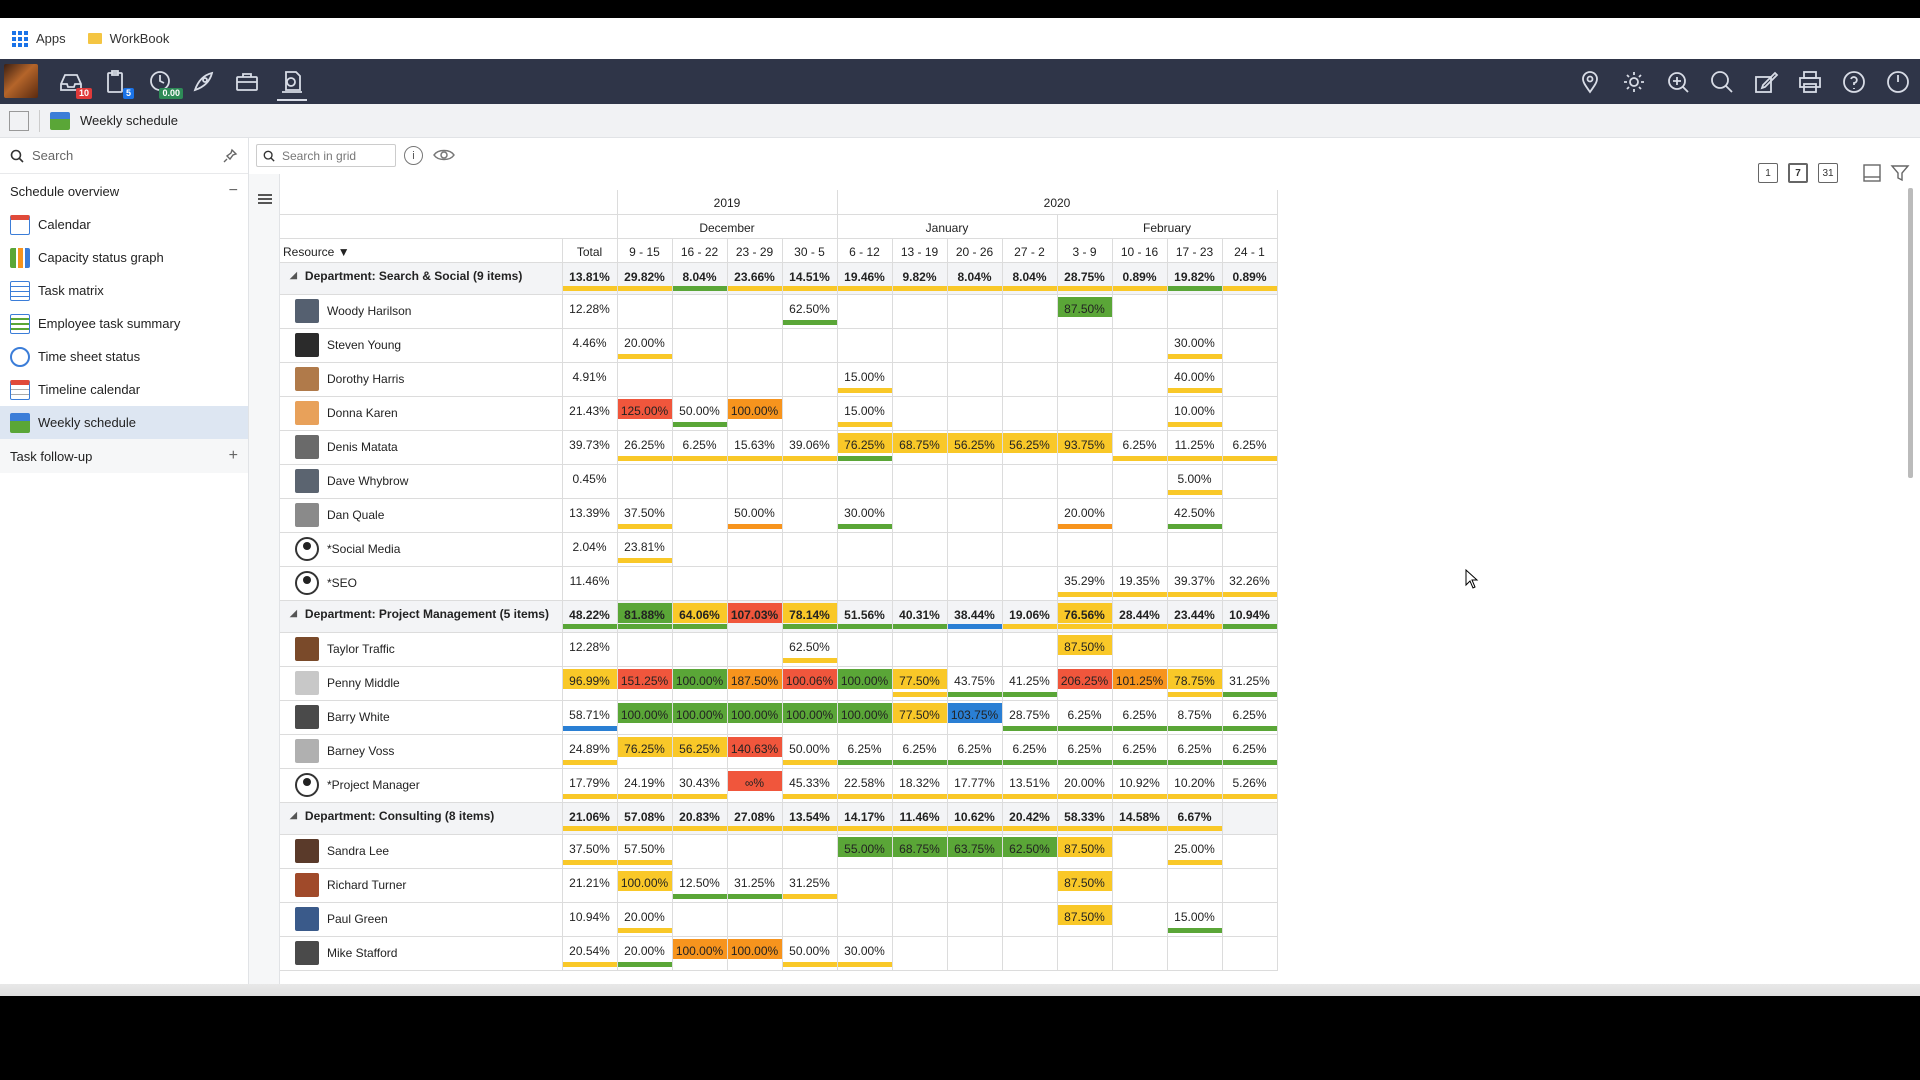  What do you see at coordinates (975, 683) in the screenshot?
I see `schedule-cell: 43.75%` at bounding box center [975, 683].